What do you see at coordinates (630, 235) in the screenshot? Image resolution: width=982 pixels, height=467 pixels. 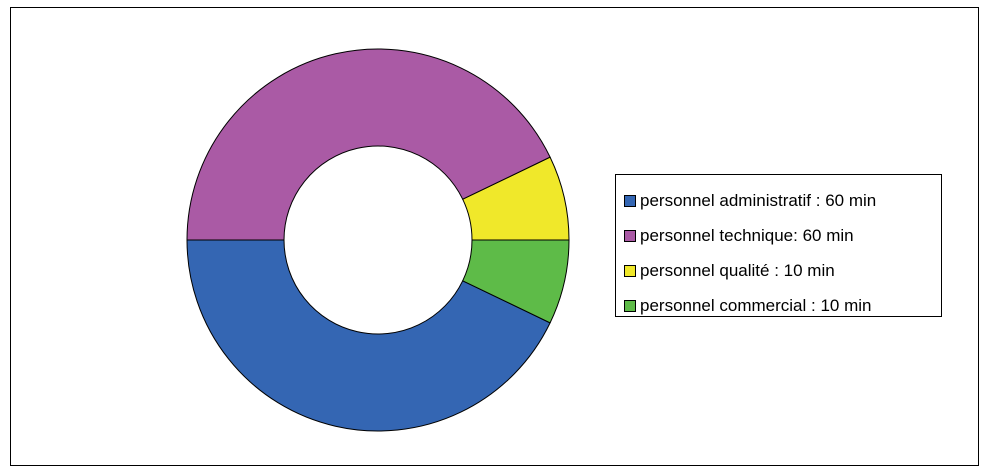 I see `legend-swatch-technique` at bounding box center [630, 235].